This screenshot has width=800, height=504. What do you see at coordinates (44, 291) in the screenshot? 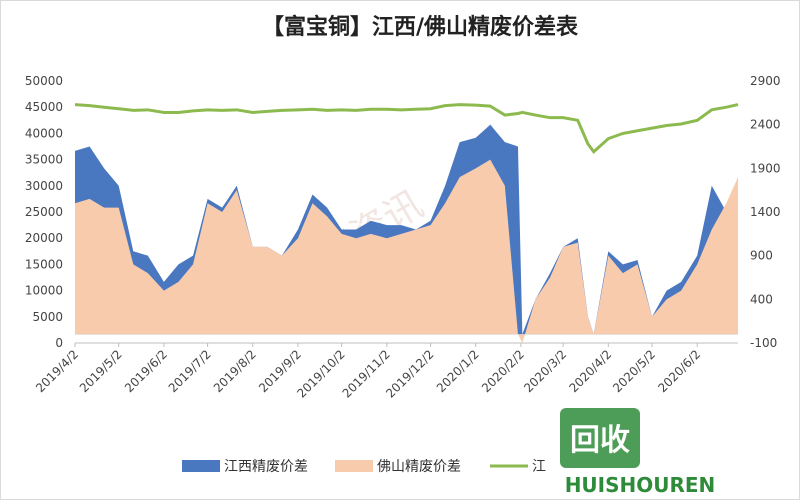
I see `y-tick-label: 10000` at bounding box center [44, 291].